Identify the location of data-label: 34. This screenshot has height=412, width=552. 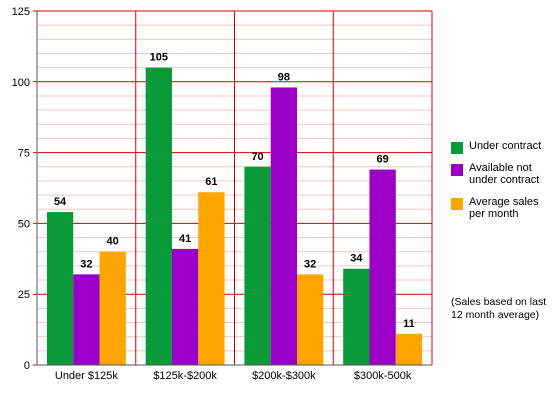
(356, 259).